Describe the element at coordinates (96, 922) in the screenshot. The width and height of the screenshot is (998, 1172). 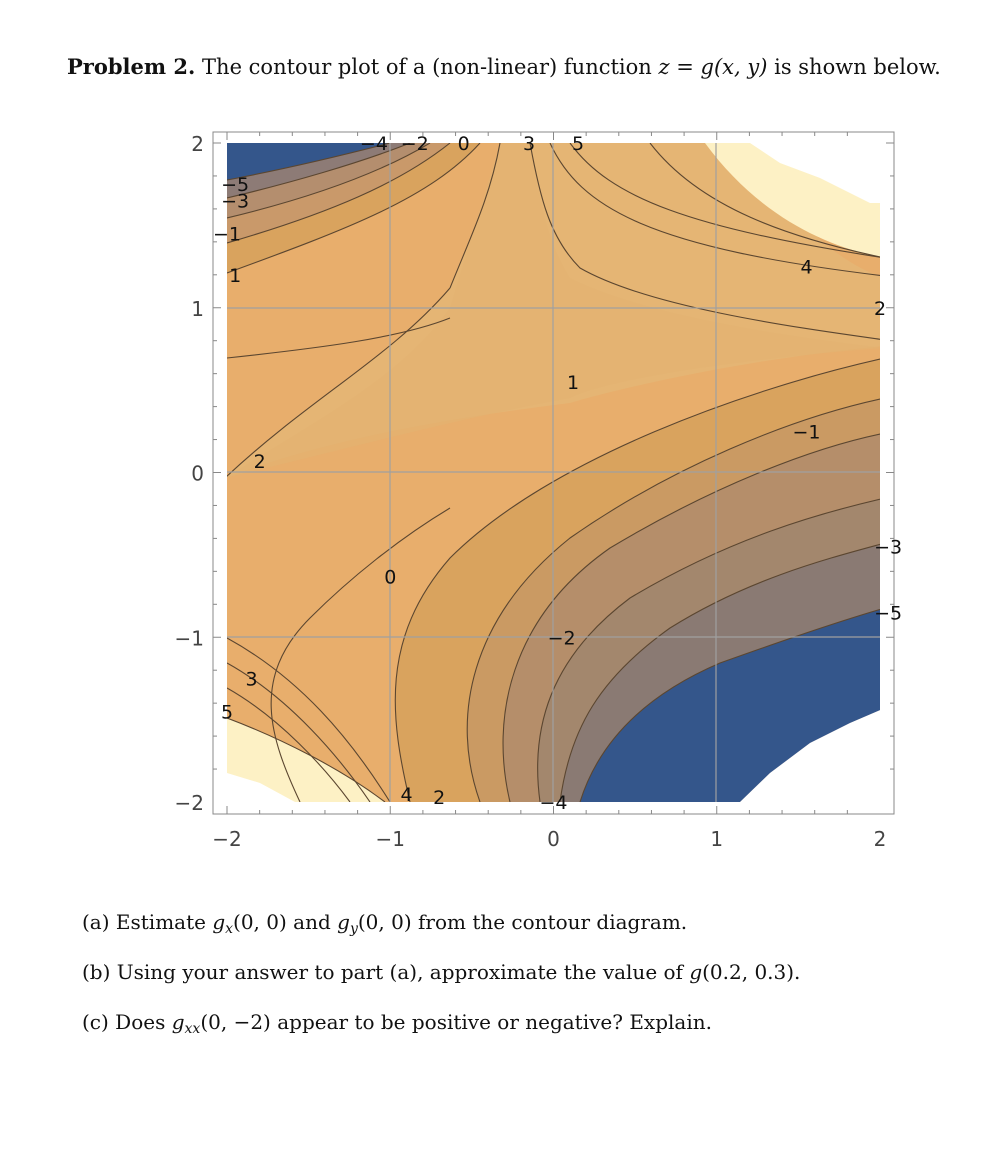
I see `question-a-label: (a)` at that location.